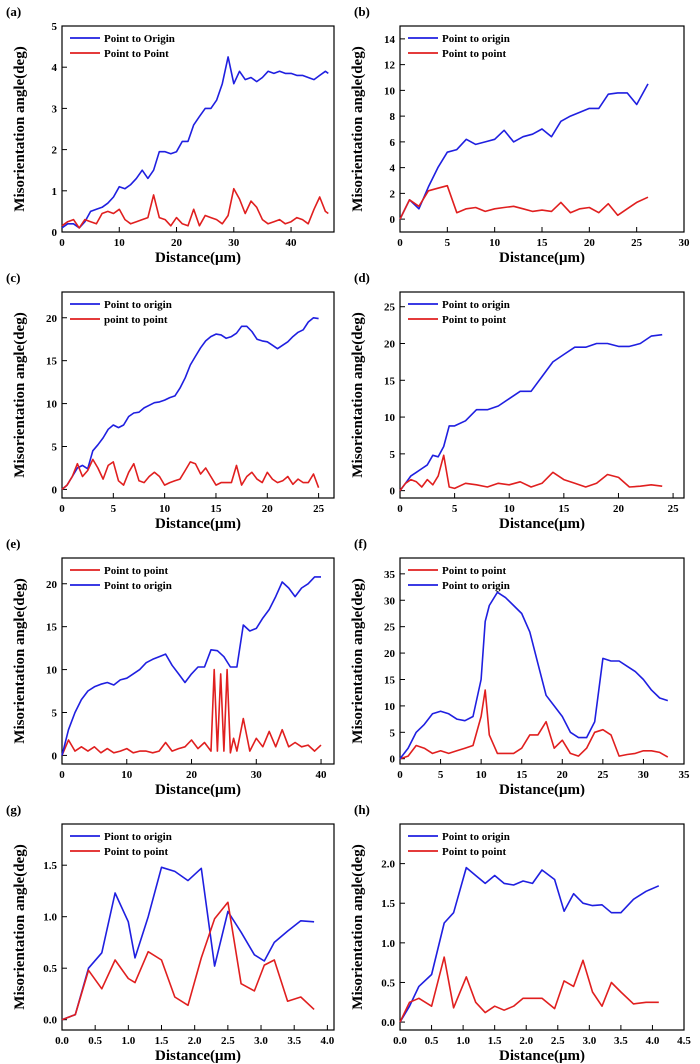 The height and width of the screenshot is (1064, 700). Describe the element at coordinates (292, 243) in the screenshot. I see `x-tick-label: 40` at that location.